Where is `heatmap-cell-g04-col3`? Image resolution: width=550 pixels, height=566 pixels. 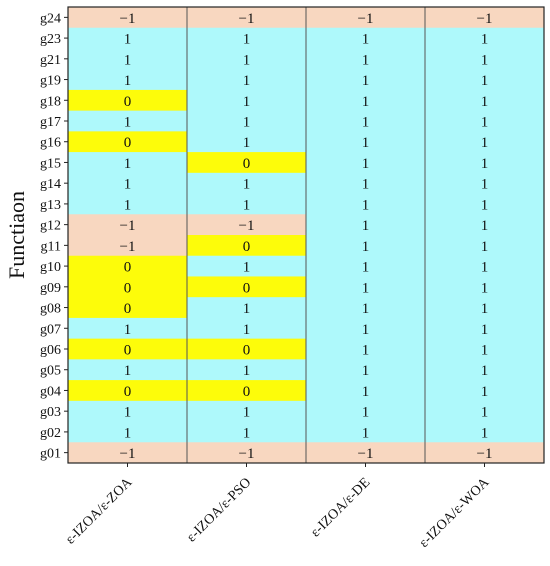 heatmap-cell-g04-col3 is located at coordinates (366, 391).